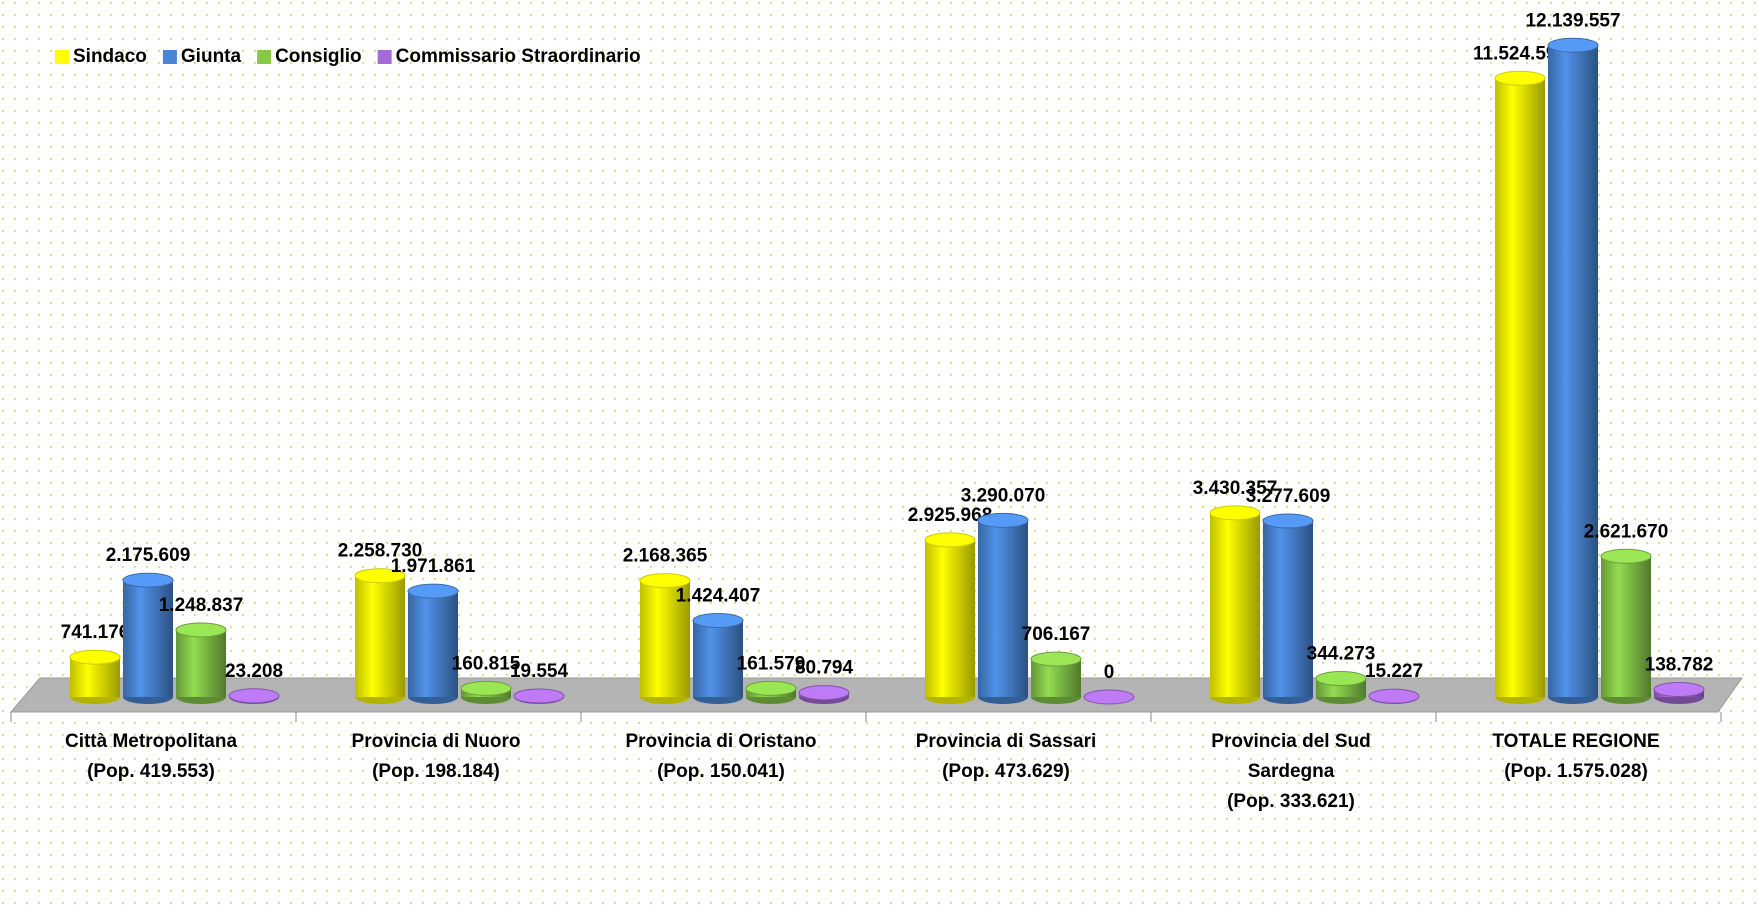  What do you see at coordinates (1003, 495) in the screenshot?
I see `data-label: 3.290.070` at bounding box center [1003, 495].